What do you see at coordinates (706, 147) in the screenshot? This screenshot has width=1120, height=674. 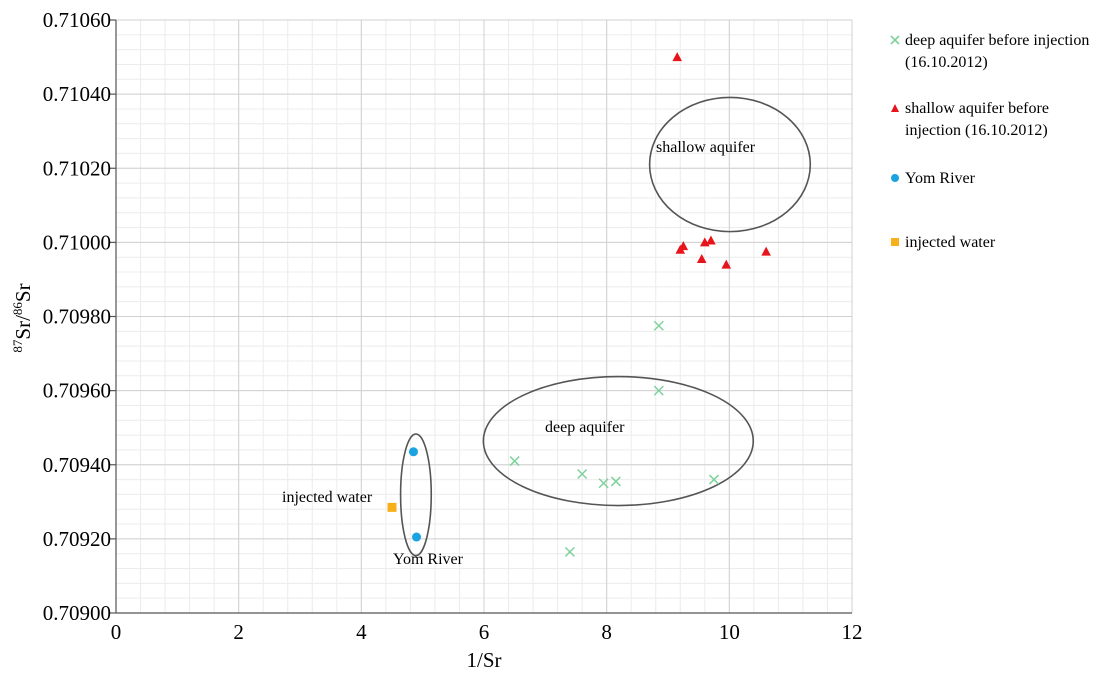 I see `annotation-shallow-aquifer: shallow aquifer` at bounding box center [706, 147].